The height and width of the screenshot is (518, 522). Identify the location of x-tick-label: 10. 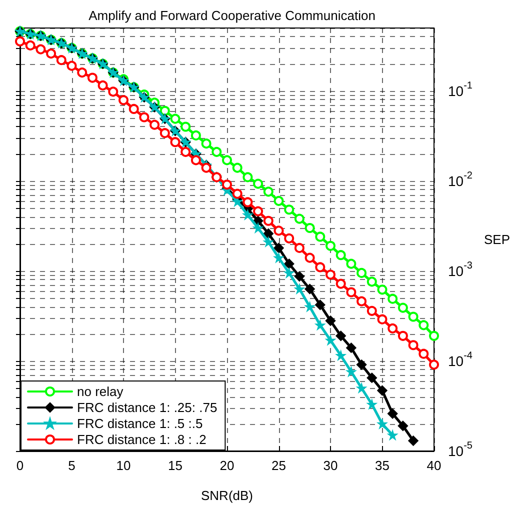
(123, 465).